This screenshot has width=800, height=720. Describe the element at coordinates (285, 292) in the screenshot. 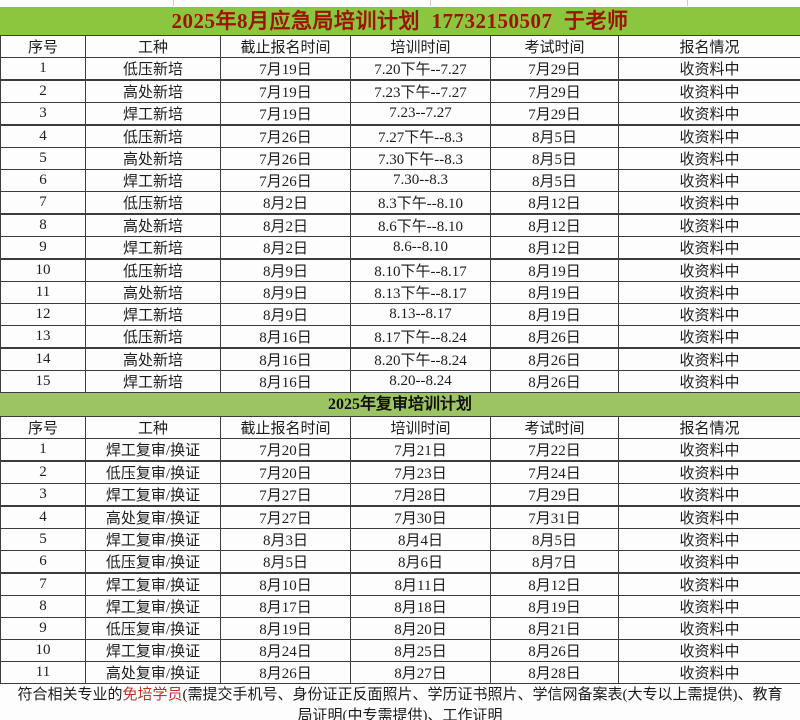

I see `table-cell: 8月9日` at that location.